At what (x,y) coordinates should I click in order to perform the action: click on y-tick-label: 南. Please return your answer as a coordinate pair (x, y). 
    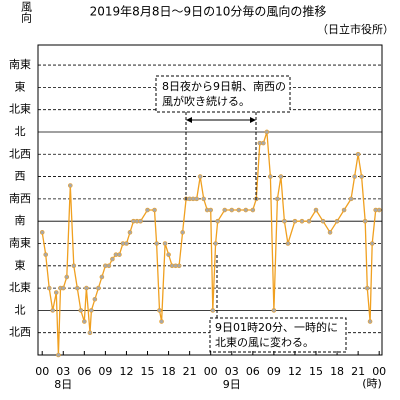
    Looking at the image, I should click on (20, 220).